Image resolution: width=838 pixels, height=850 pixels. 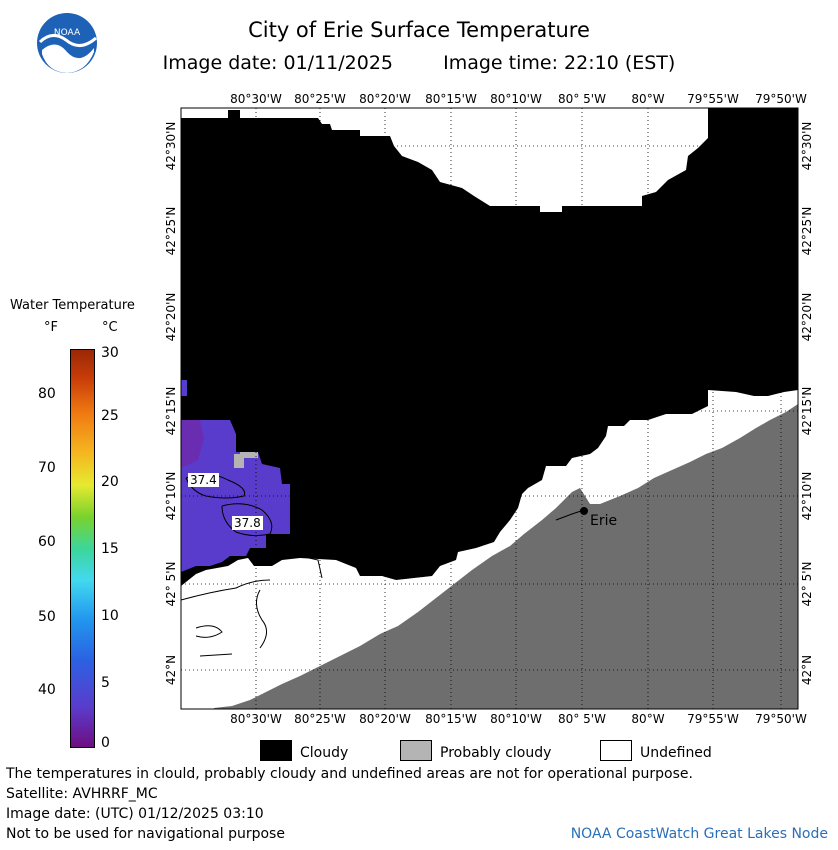 What do you see at coordinates (416, 750) in the screenshot?
I see `legend-swatch-probably-cloudy` at bounding box center [416, 750].